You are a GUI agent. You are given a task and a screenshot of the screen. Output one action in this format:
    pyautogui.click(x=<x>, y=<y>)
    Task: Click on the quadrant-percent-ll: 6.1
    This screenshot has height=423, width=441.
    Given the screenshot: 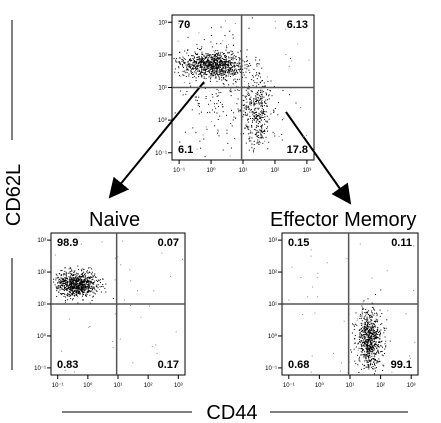 What is the action you would take?
    pyautogui.click(x=185, y=150)
    